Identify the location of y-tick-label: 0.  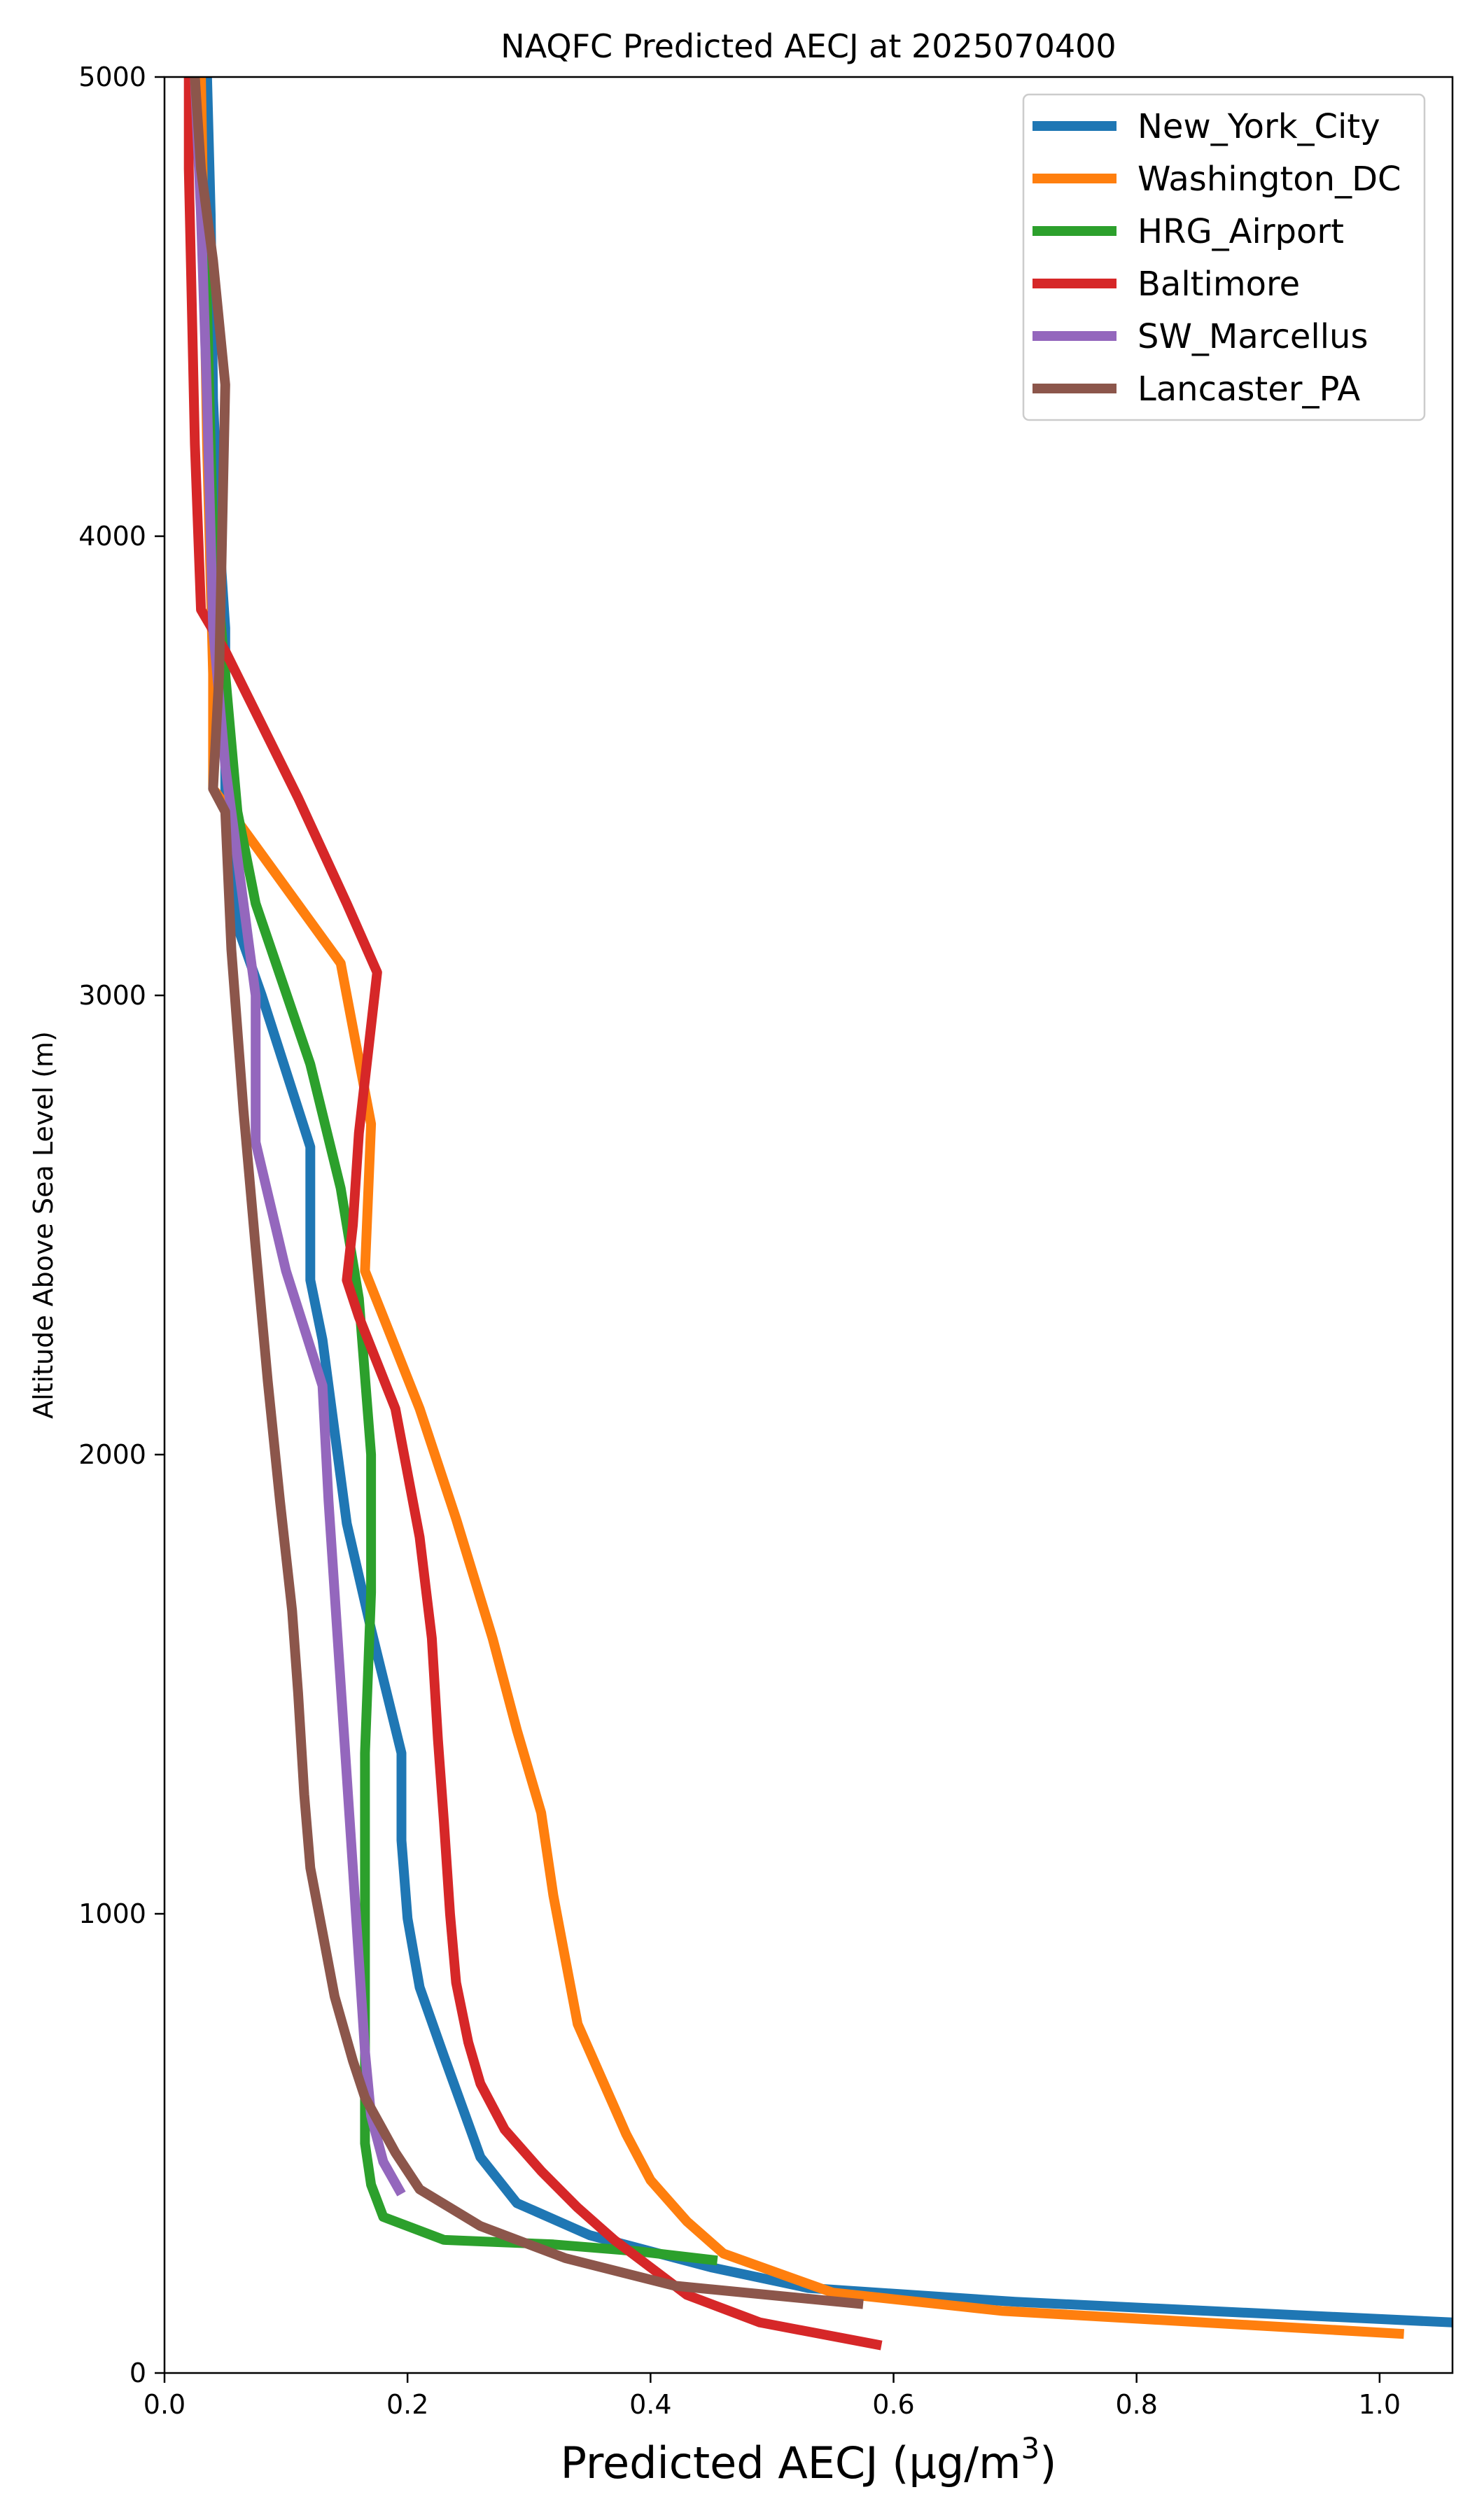
(138, 2373).